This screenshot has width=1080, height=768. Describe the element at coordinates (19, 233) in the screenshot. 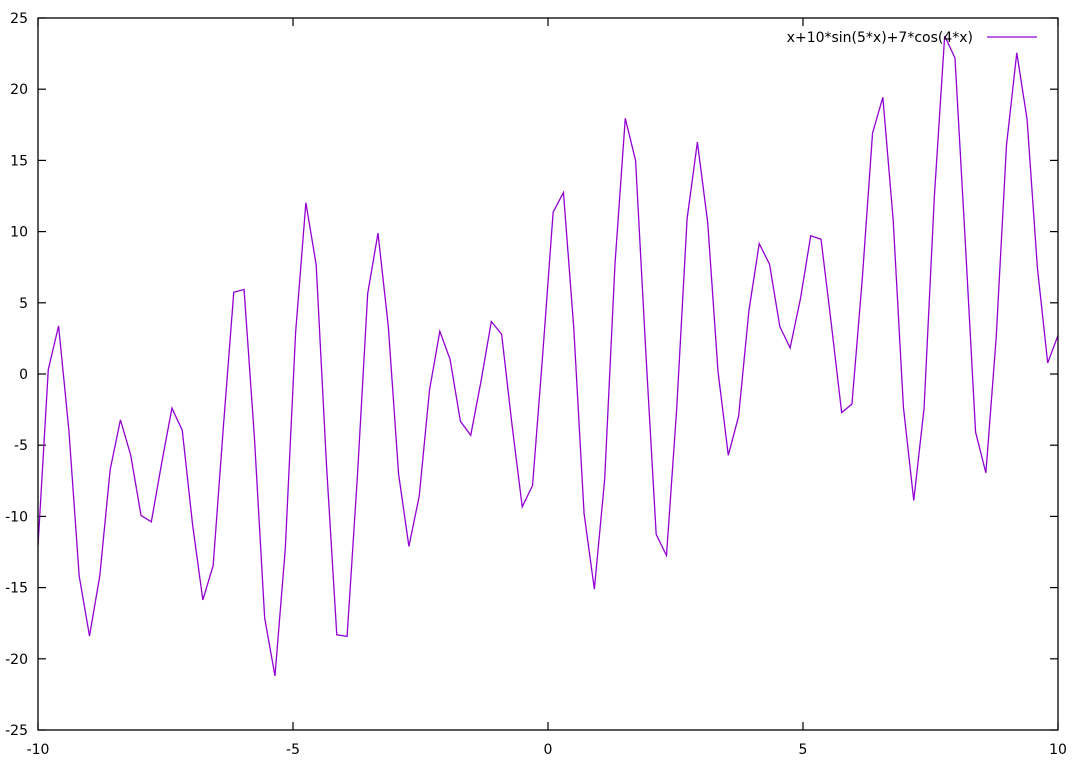

I see `y-tick-label: 10` at that location.